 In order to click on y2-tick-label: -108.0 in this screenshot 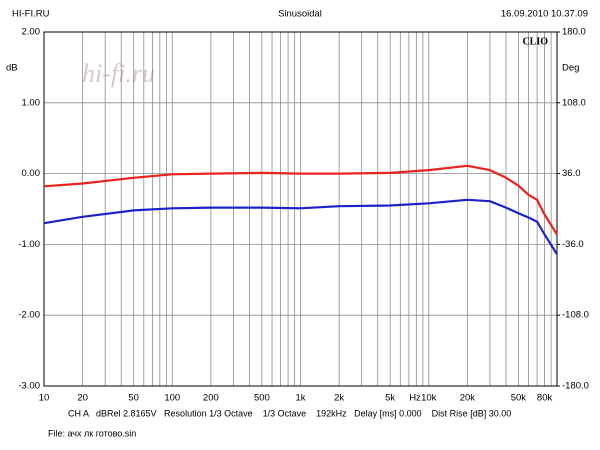, I will do `click(575, 315)`.